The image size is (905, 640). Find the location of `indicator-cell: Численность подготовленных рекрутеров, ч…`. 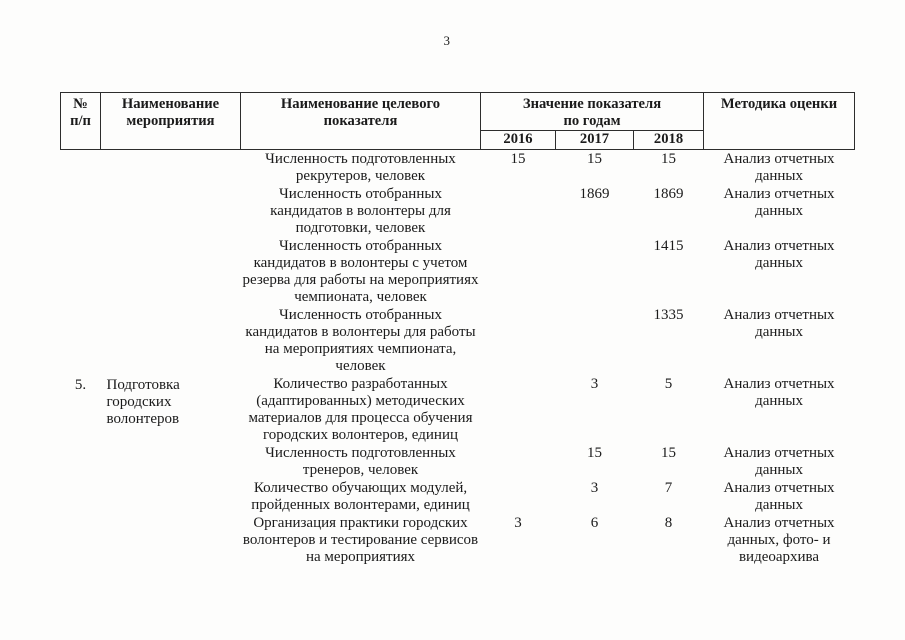

indicator-cell: Численность подготовленных рекрутеров, ч… is located at coordinates (360, 167).